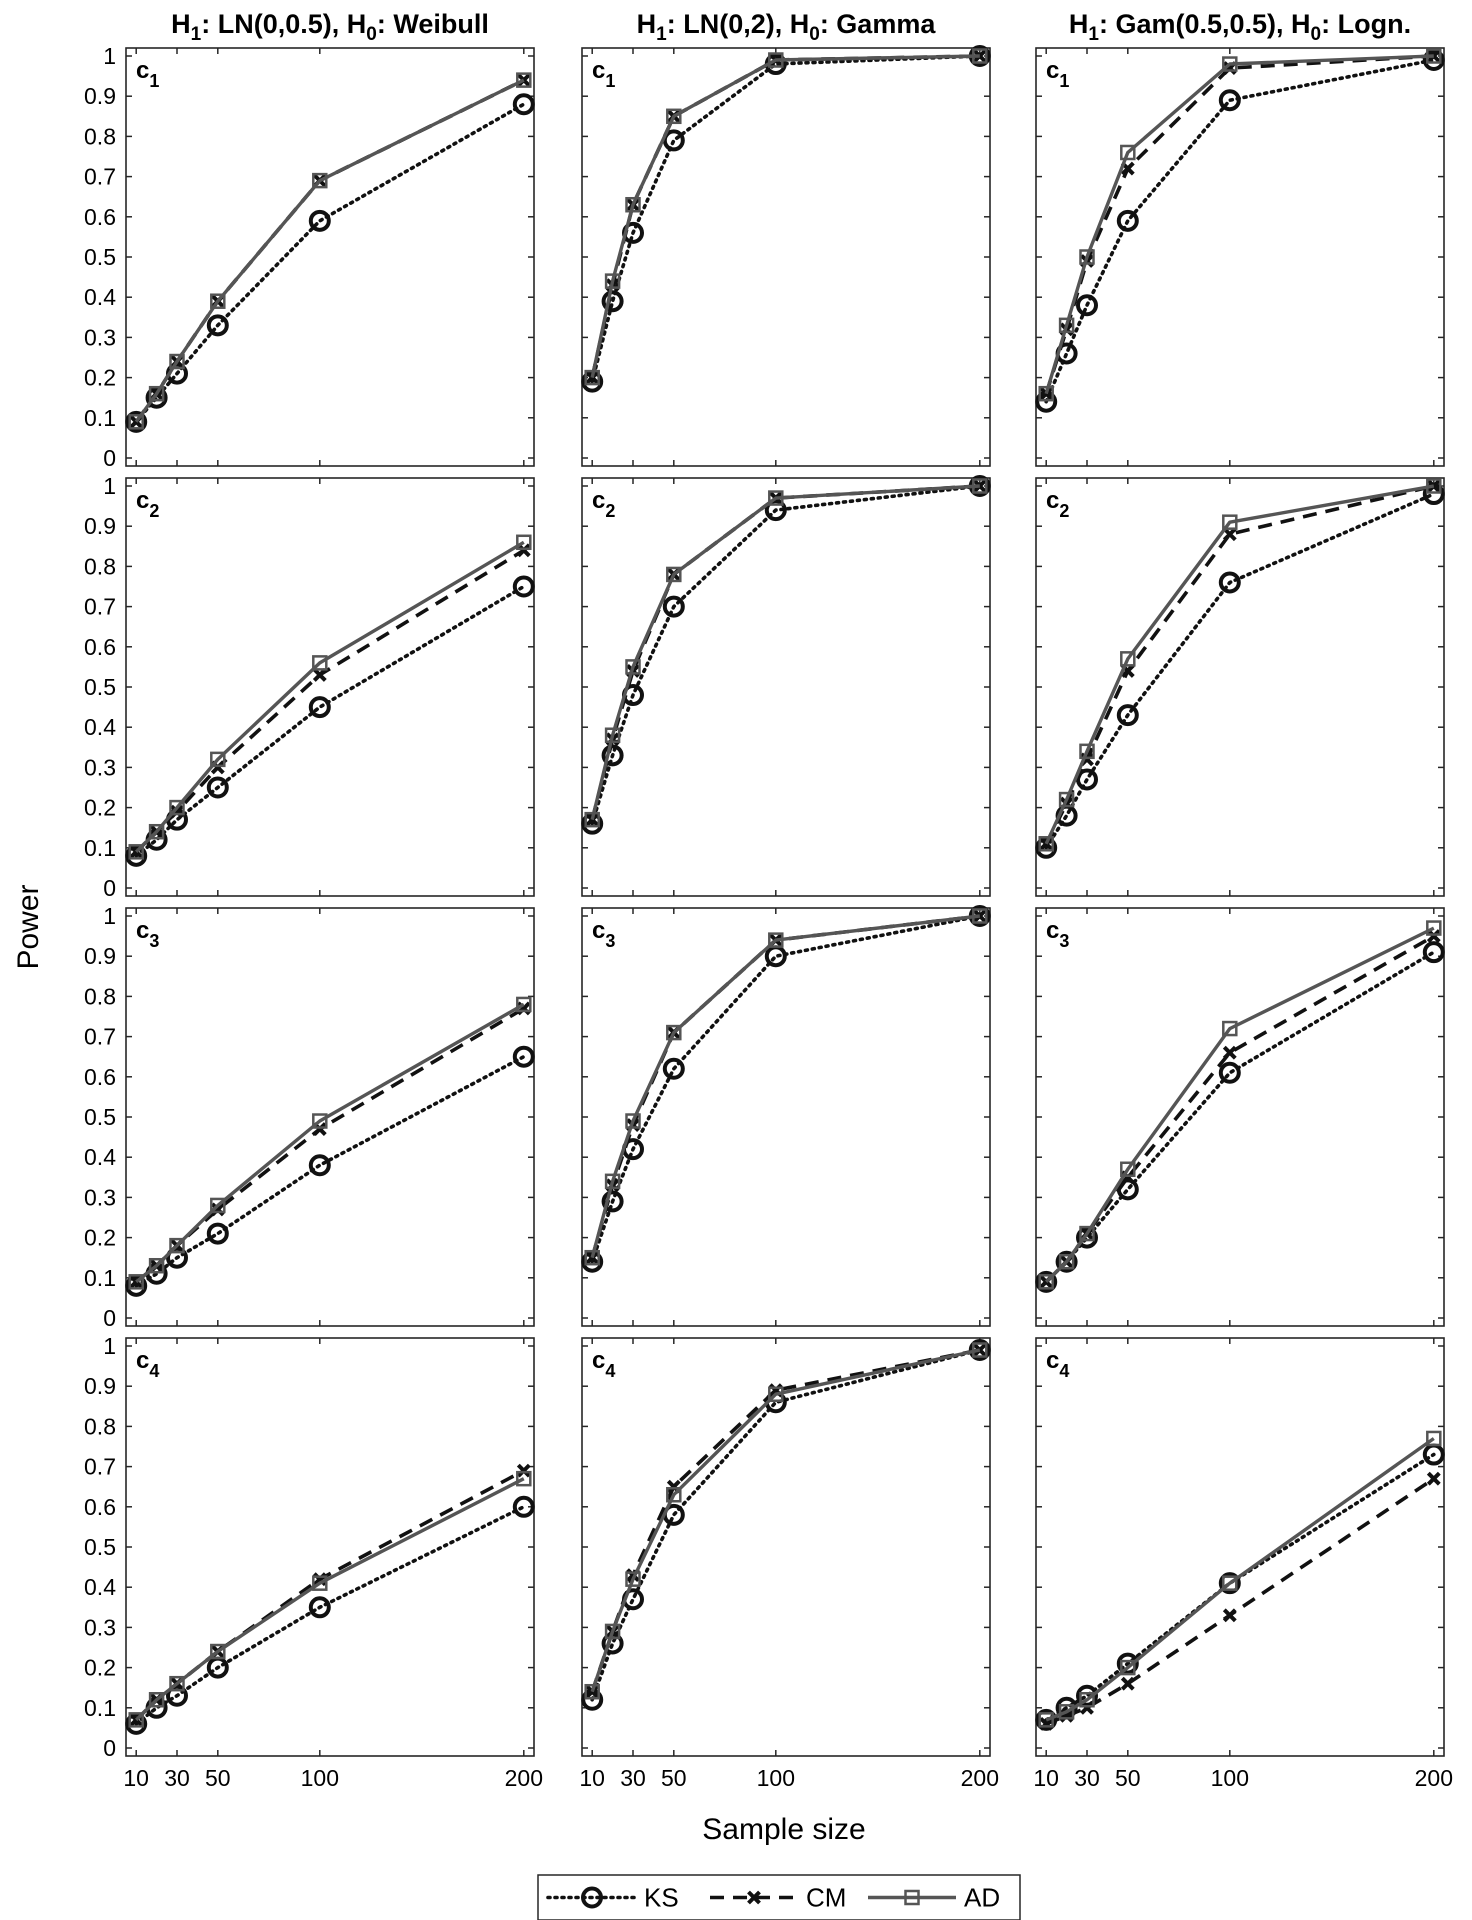  I want to click on panel-label: c3, so click(603, 934).